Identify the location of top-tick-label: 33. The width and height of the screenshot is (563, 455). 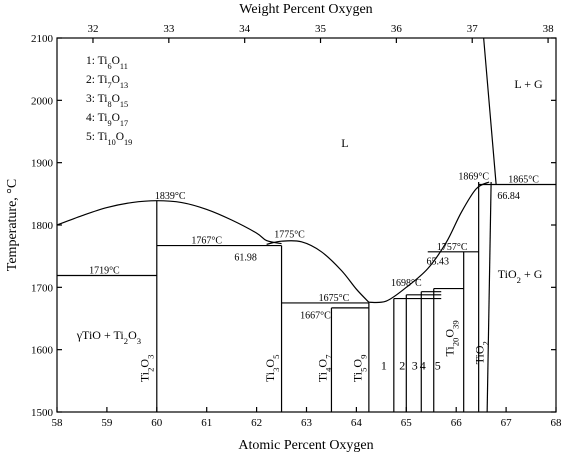
(169, 29).